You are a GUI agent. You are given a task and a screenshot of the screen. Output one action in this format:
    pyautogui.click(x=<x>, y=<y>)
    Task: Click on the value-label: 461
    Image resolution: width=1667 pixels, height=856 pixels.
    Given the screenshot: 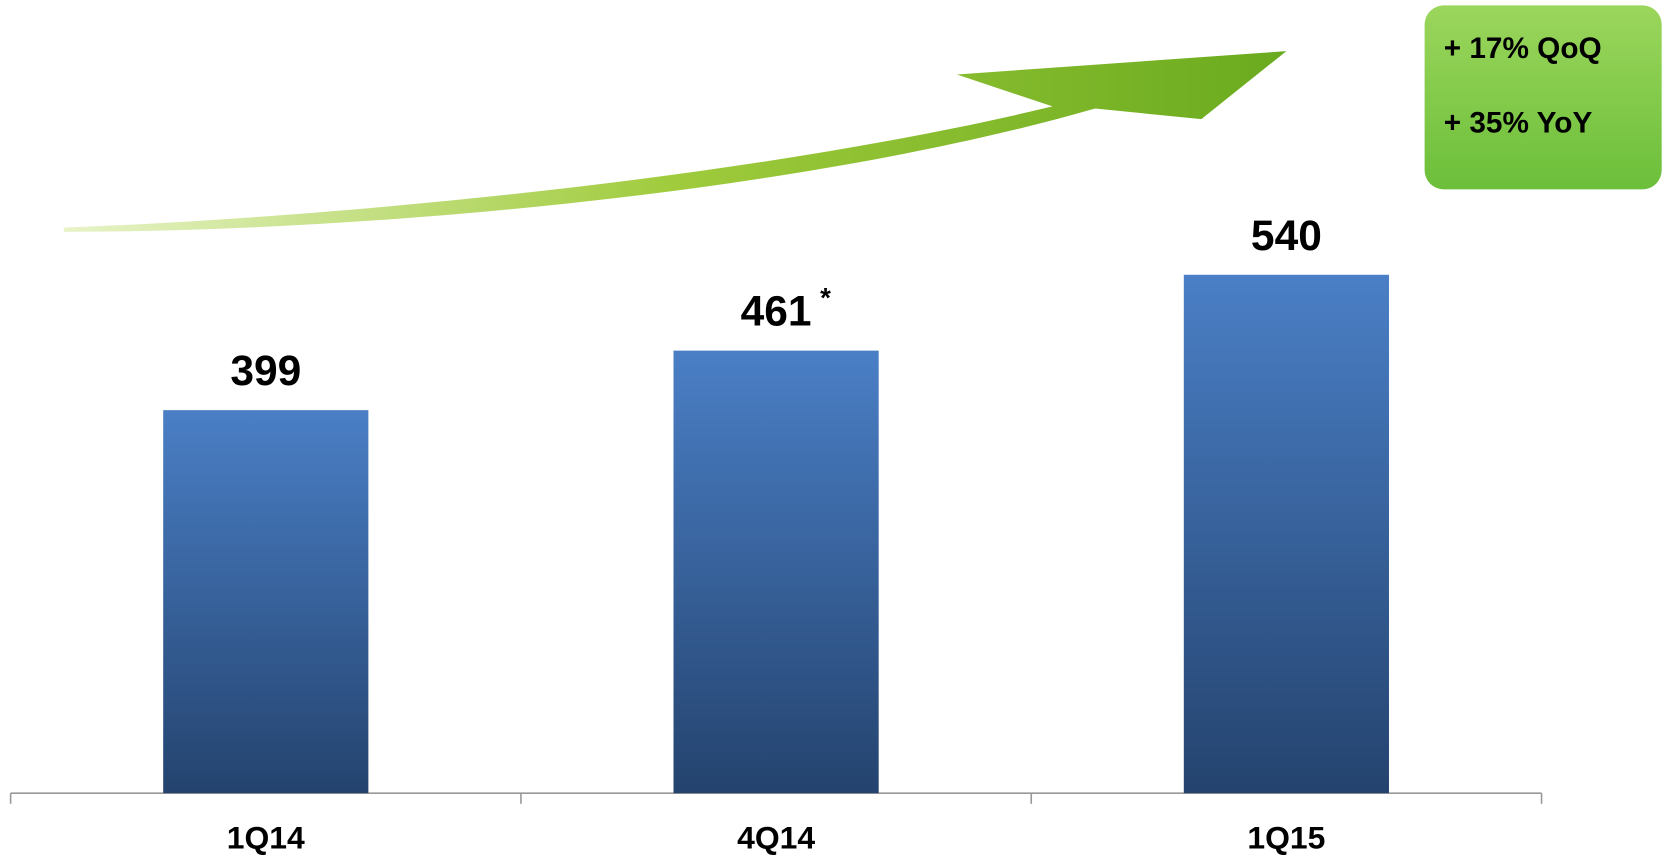 What is the action you would take?
    pyautogui.click(x=776, y=312)
    